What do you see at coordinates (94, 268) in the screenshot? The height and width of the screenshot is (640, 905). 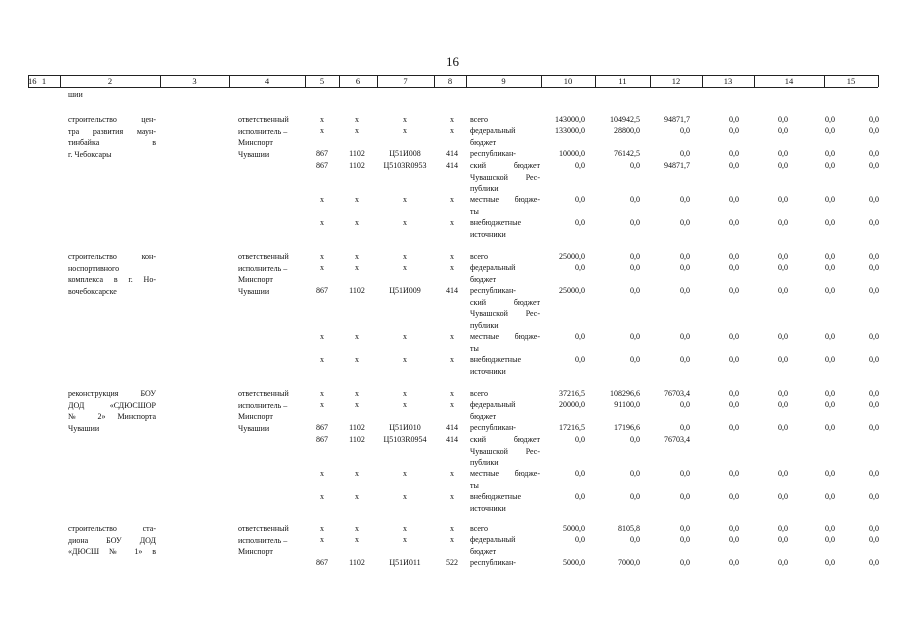 I see `project-name-line: носпортивного` at bounding box center [94, 268].